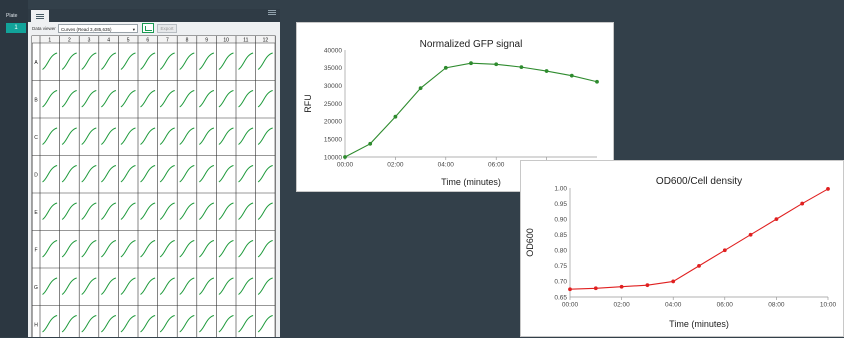 The image size is (844, 338). I want to click on menu-icon, so click(272, 12).